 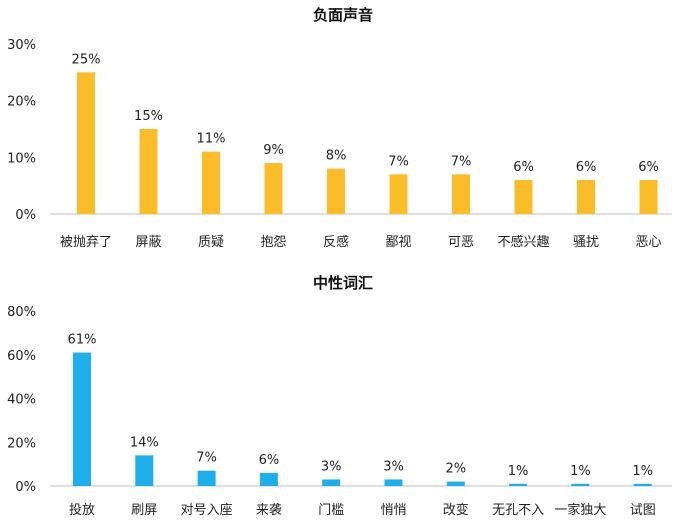 I want to click on y-tick-label: 40%, so click(x=21, y=400).